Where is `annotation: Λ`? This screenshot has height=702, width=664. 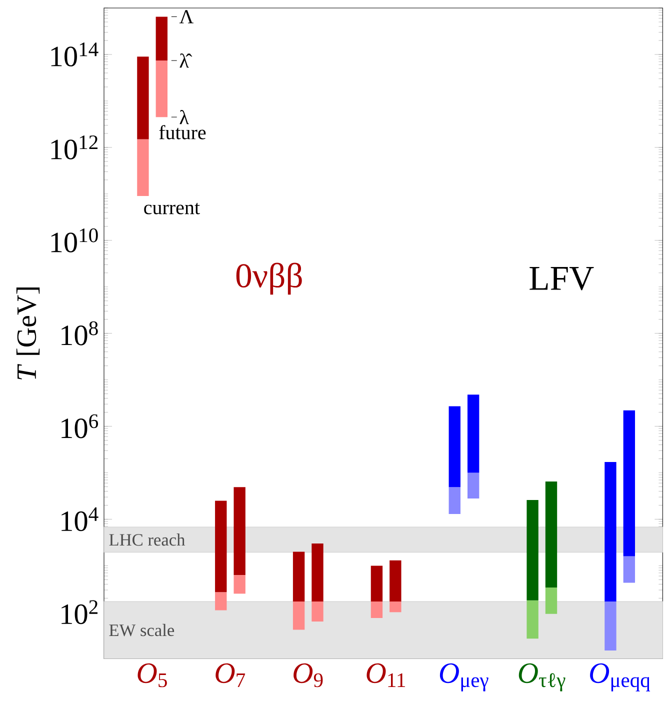 annotation: Λ is located at coordinates (186, 17).